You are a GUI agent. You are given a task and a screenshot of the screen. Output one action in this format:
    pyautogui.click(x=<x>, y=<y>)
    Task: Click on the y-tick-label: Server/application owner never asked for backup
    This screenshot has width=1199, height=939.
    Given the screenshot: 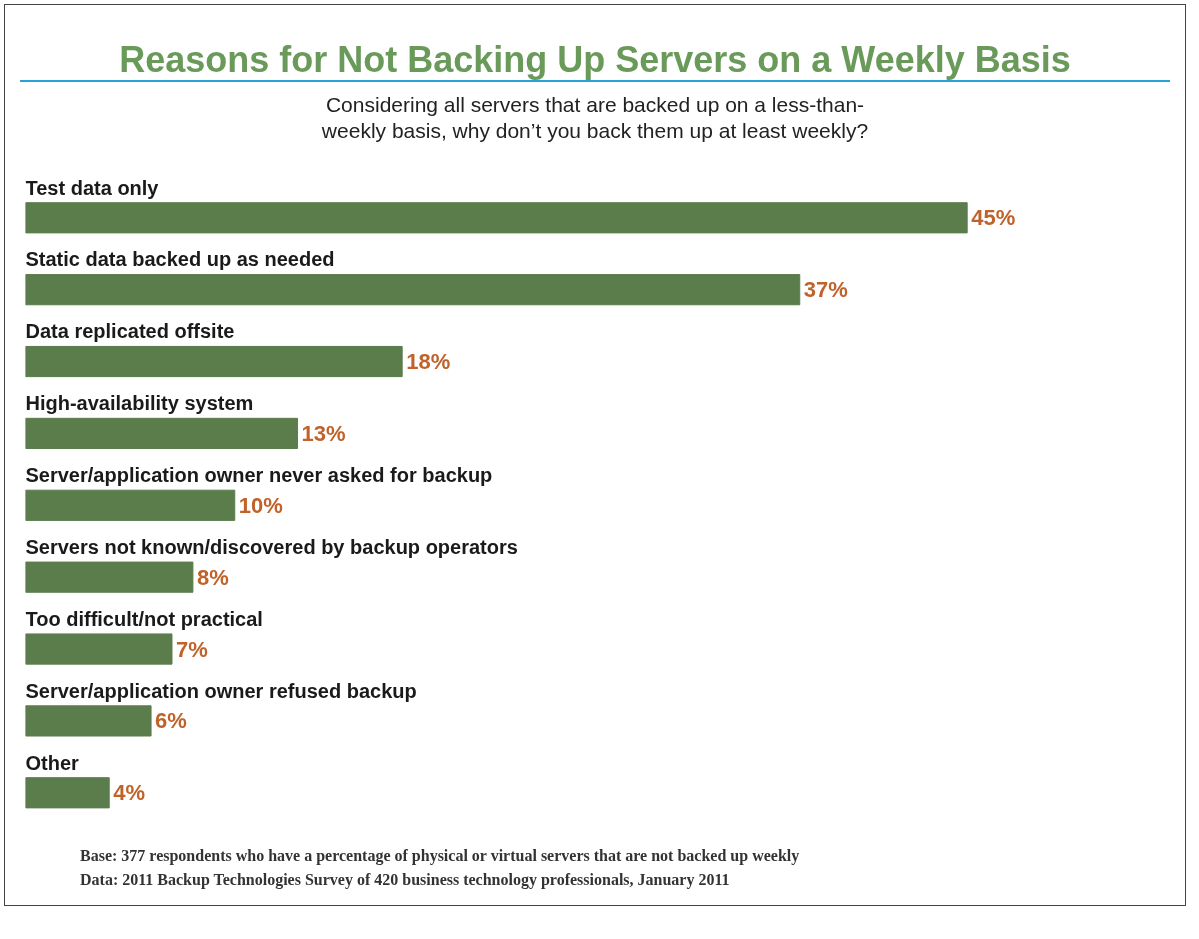 What is the action you would take?
    pyautogui.click(x=259, y=475)
    